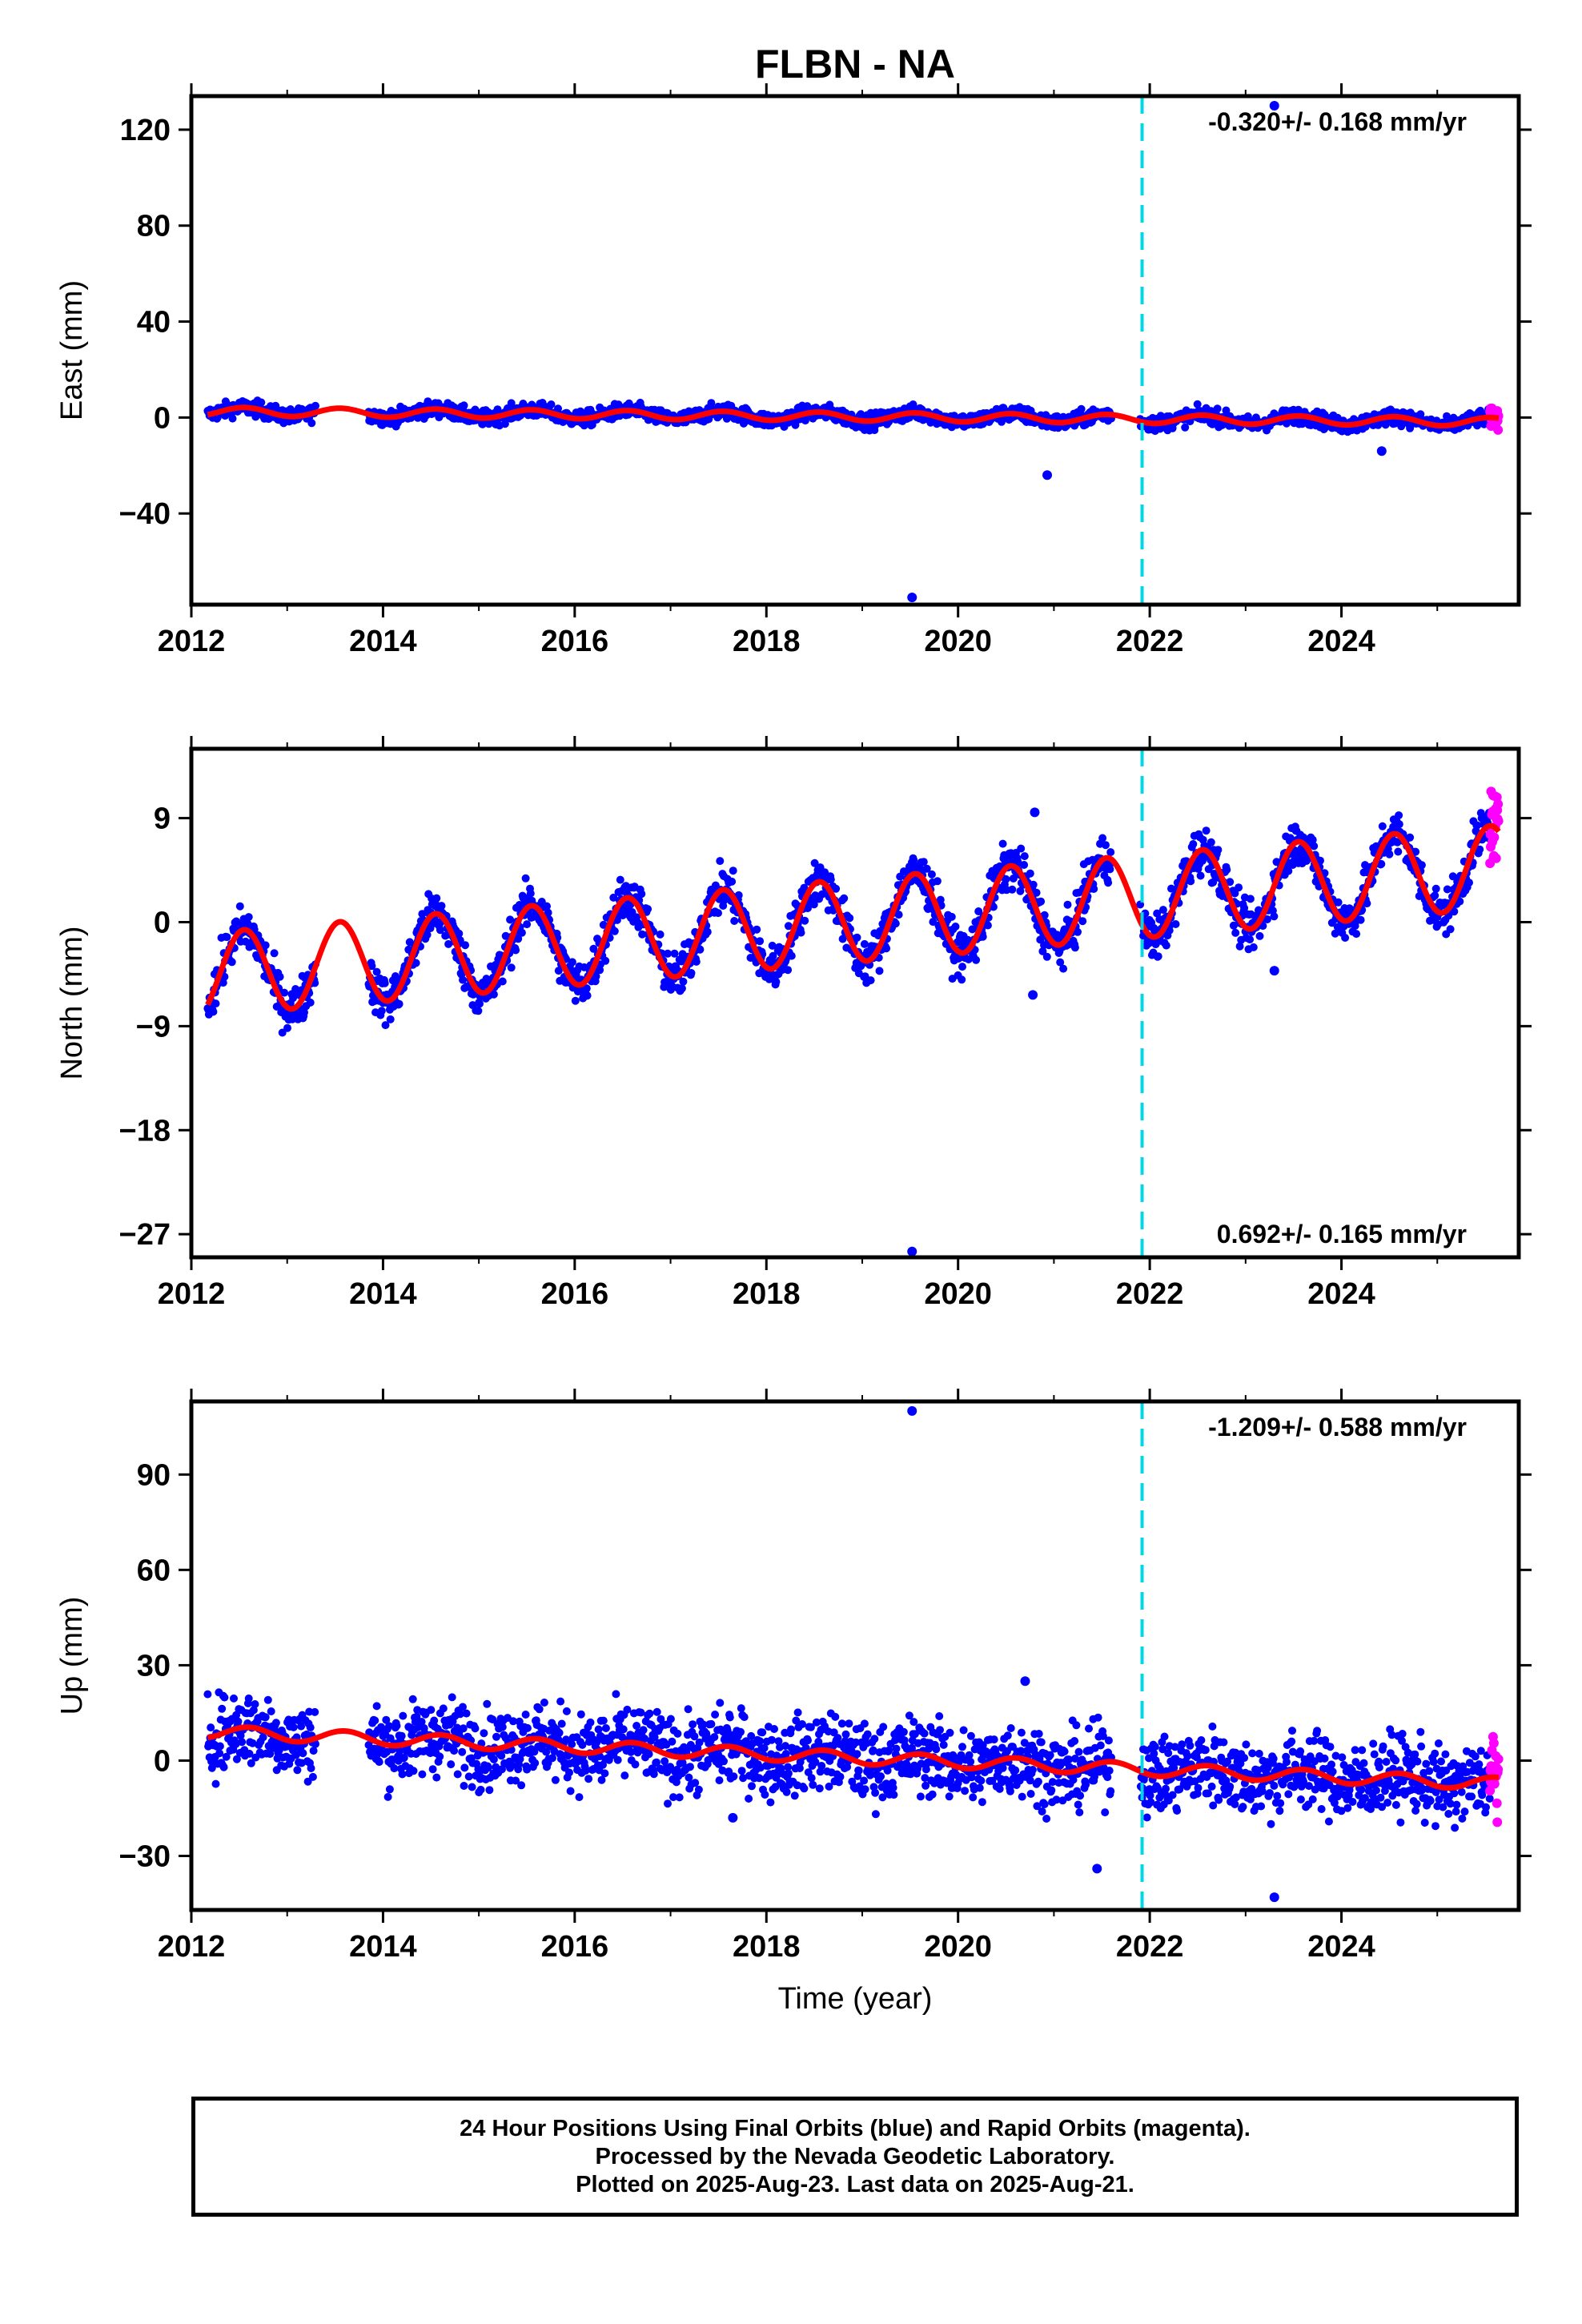 The image size is (1582, 2324). I want to click on y-tick-label: −40, so click(145, 514).